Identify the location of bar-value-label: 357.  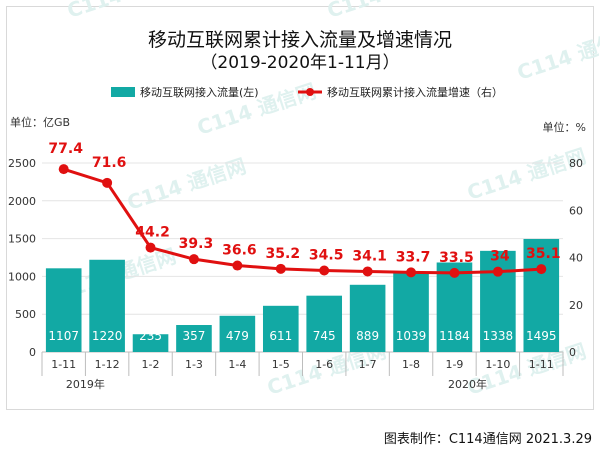
(194, 336).